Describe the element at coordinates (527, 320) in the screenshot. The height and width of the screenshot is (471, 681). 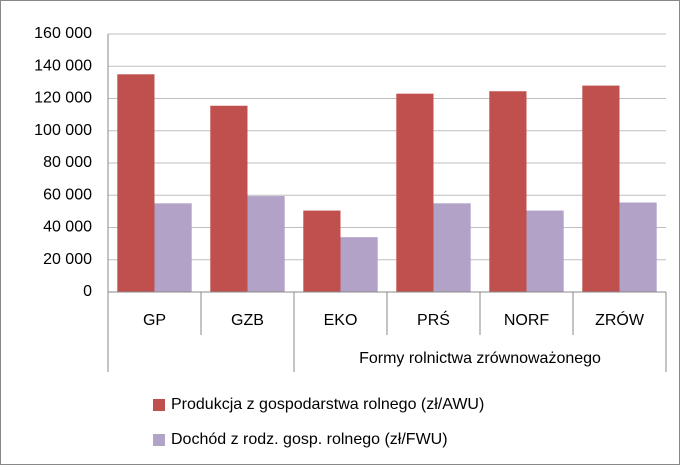
I see `x-tick-label: NORF` at that location.